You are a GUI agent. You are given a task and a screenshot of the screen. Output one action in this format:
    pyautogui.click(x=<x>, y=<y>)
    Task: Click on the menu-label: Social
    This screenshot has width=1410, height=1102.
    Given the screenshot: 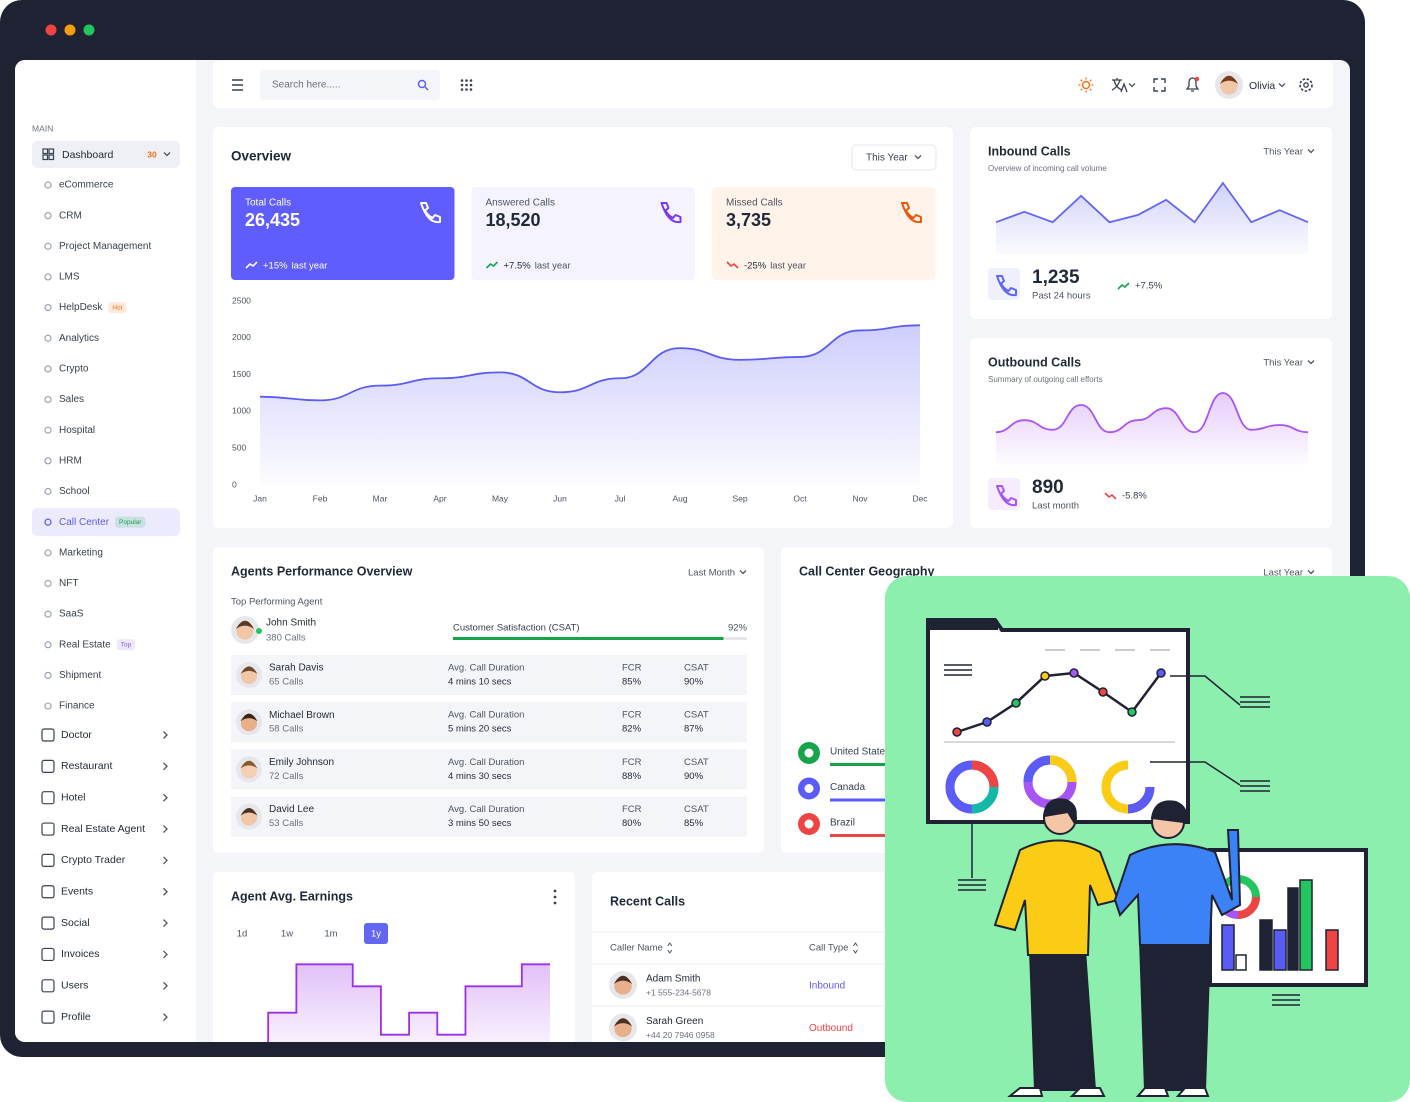 What is the action you would take?
    pyautogui.click(x=75, y=923)
    